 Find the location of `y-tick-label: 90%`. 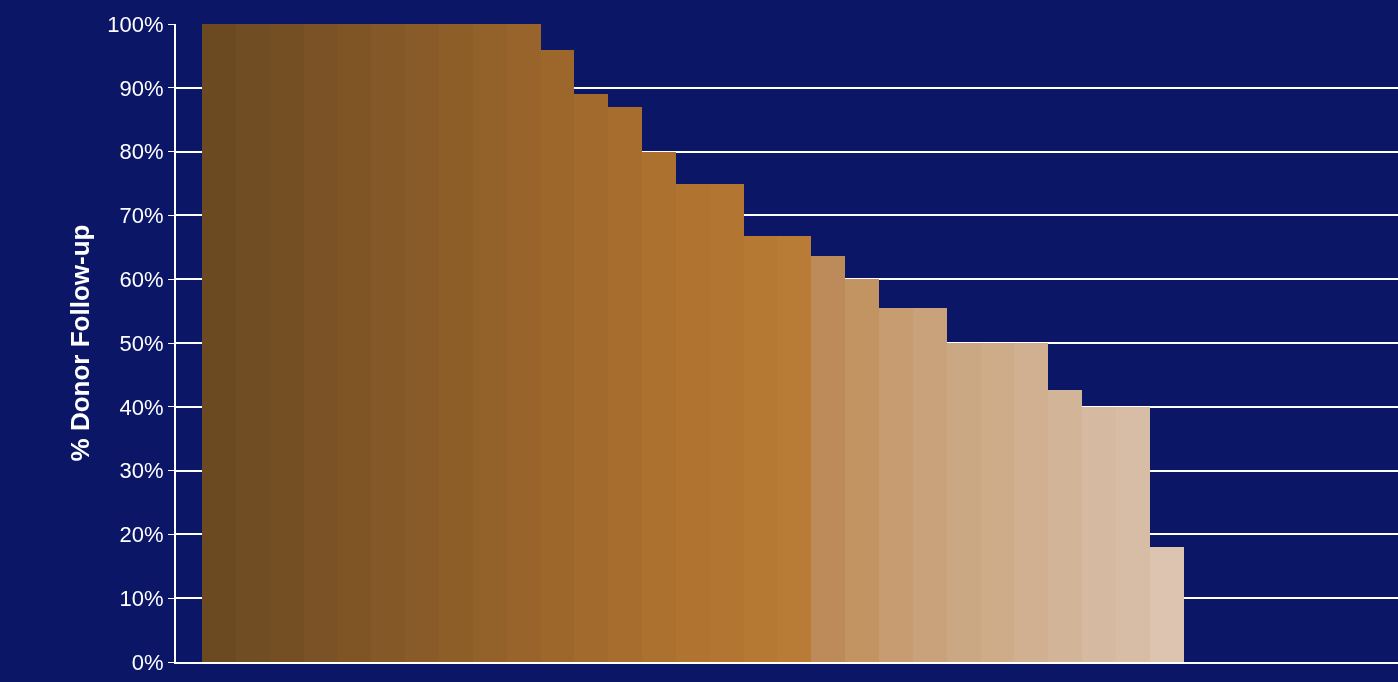

y-tick-label: 90% is located at coordinates (141, 88).